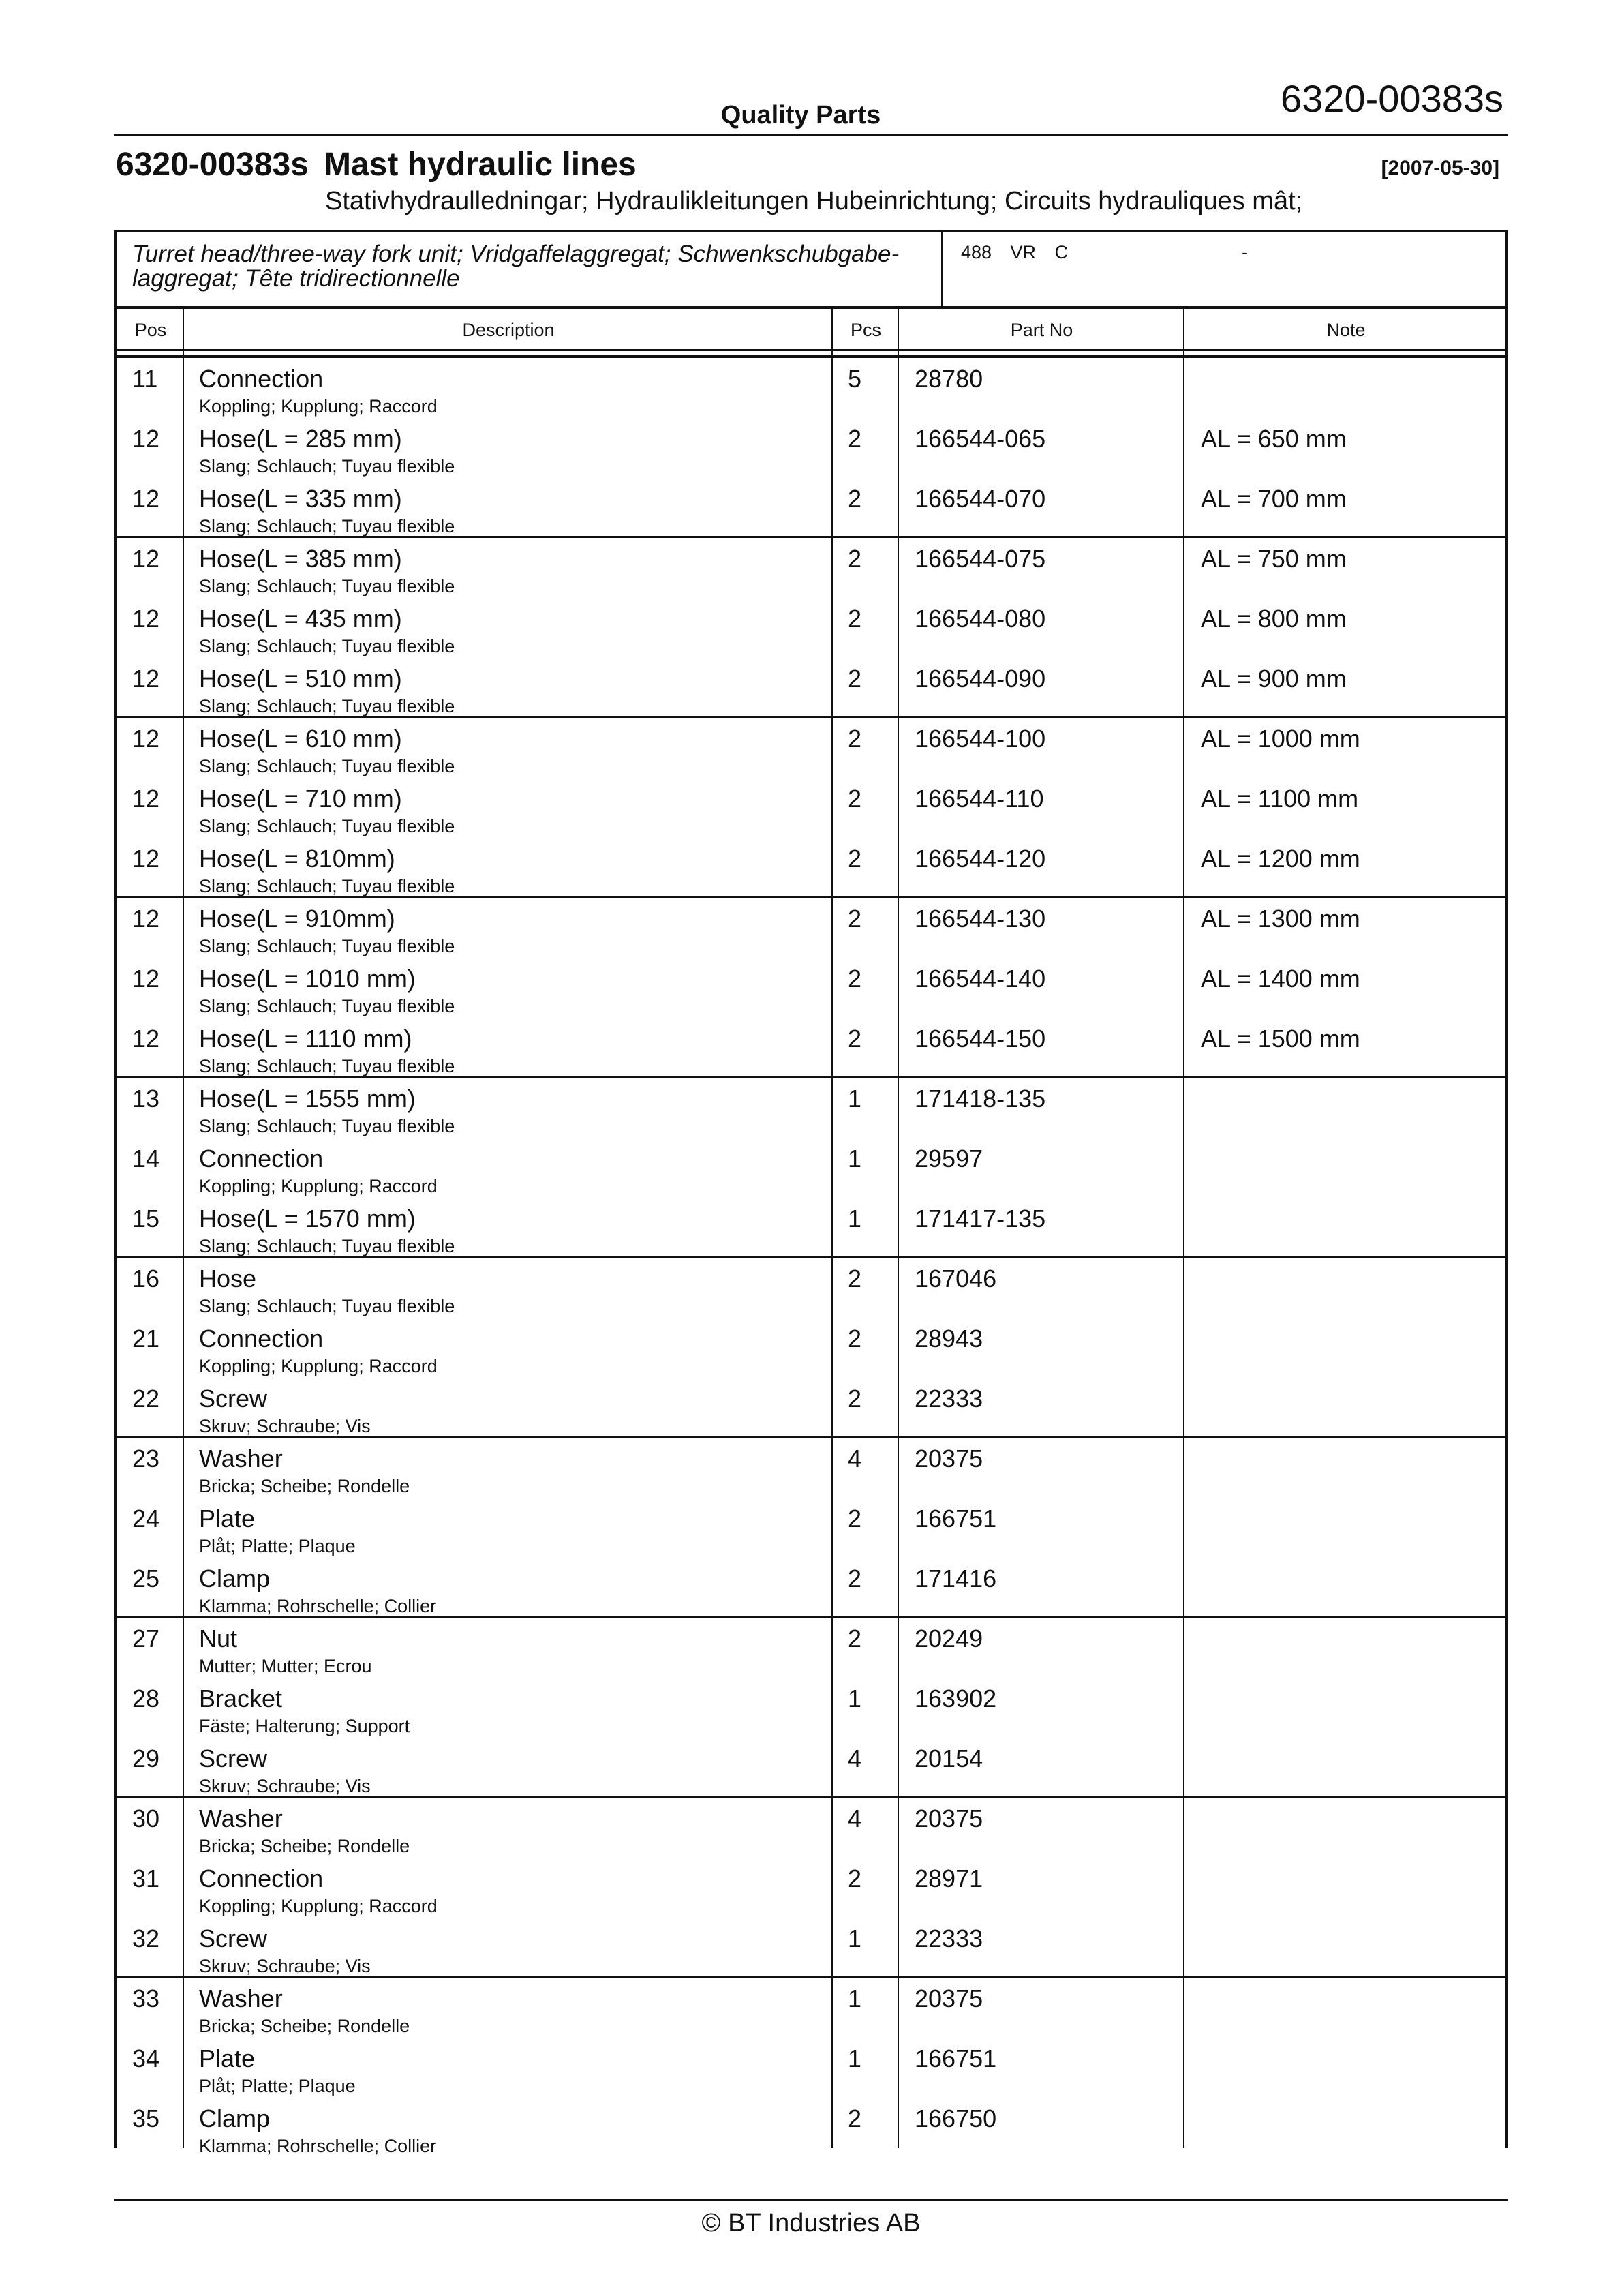  I want to click on row-part-no: 28780, so click(949, 379).